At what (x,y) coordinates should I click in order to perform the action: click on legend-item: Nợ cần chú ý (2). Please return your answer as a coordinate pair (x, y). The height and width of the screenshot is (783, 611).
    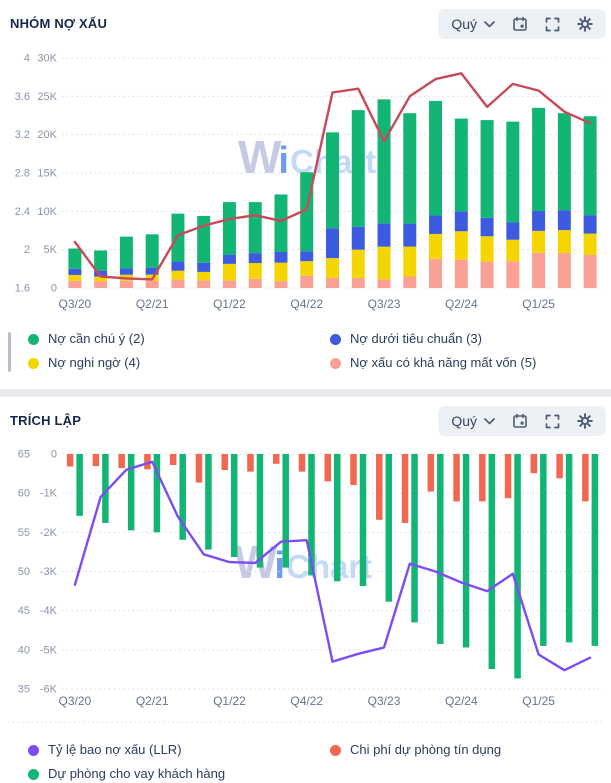
    Looking at the image, I should click on (179, 339).